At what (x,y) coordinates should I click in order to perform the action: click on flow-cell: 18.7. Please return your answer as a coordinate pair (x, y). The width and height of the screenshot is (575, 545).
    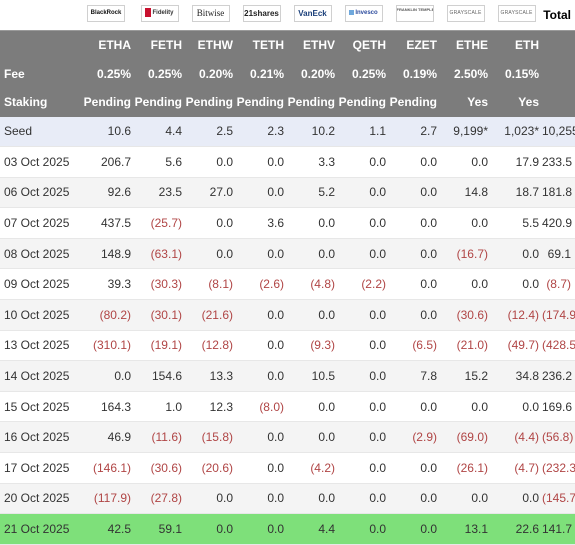
    Looking at the image, I should click on (516, 193).